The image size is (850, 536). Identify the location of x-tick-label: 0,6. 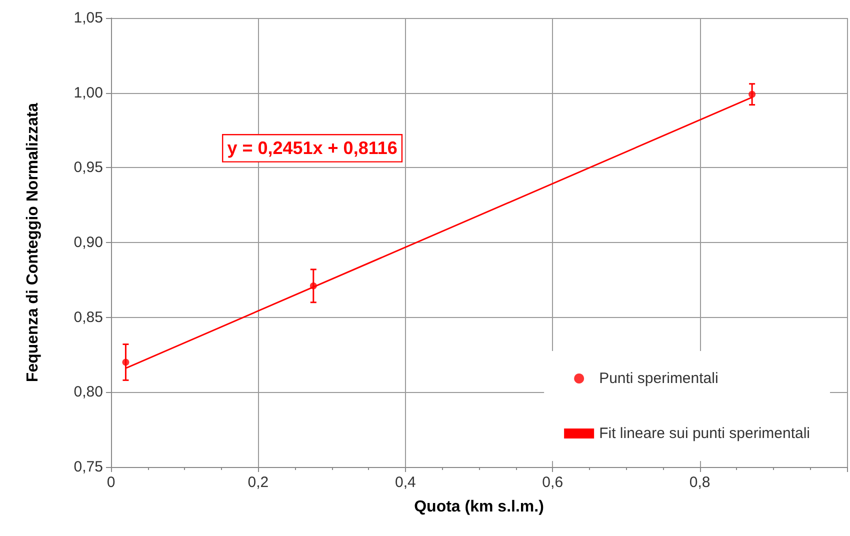
(553, 482).